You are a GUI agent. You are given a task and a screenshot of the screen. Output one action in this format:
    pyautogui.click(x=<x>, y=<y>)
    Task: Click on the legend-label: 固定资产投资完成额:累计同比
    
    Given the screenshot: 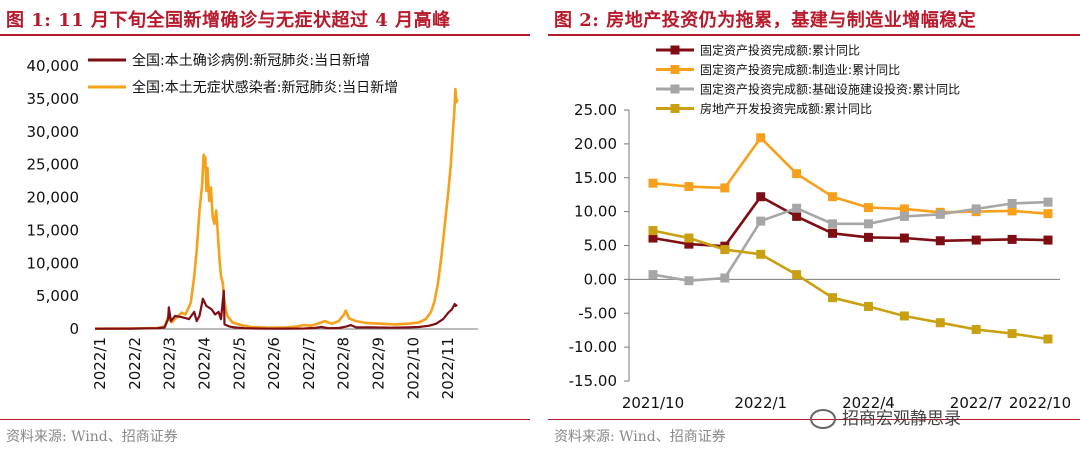 What is the action you would take?
    pyautogui.click(x=780, y=50)
    